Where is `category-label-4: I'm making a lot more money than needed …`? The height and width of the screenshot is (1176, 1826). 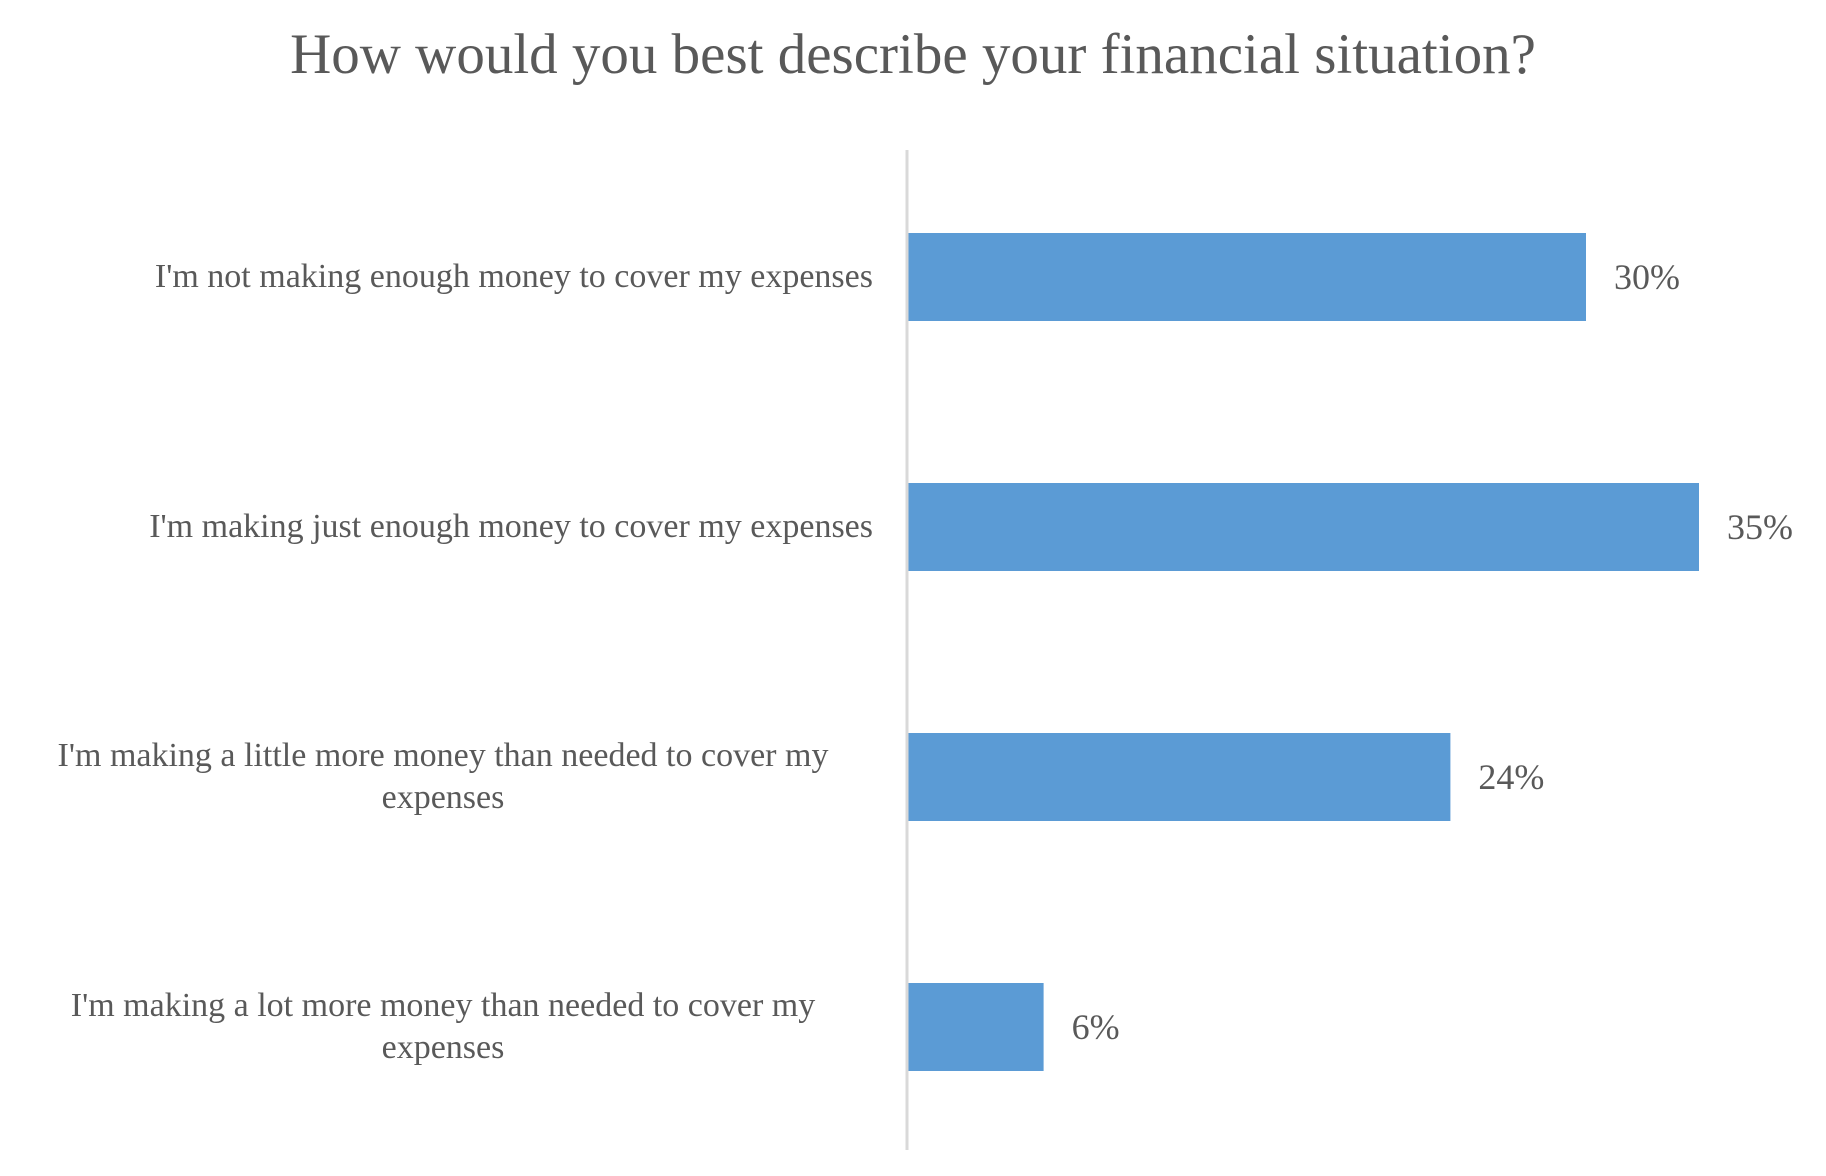
category-label-4: I'm making a lot more money than needed … is located at coordinates (443, 1026).